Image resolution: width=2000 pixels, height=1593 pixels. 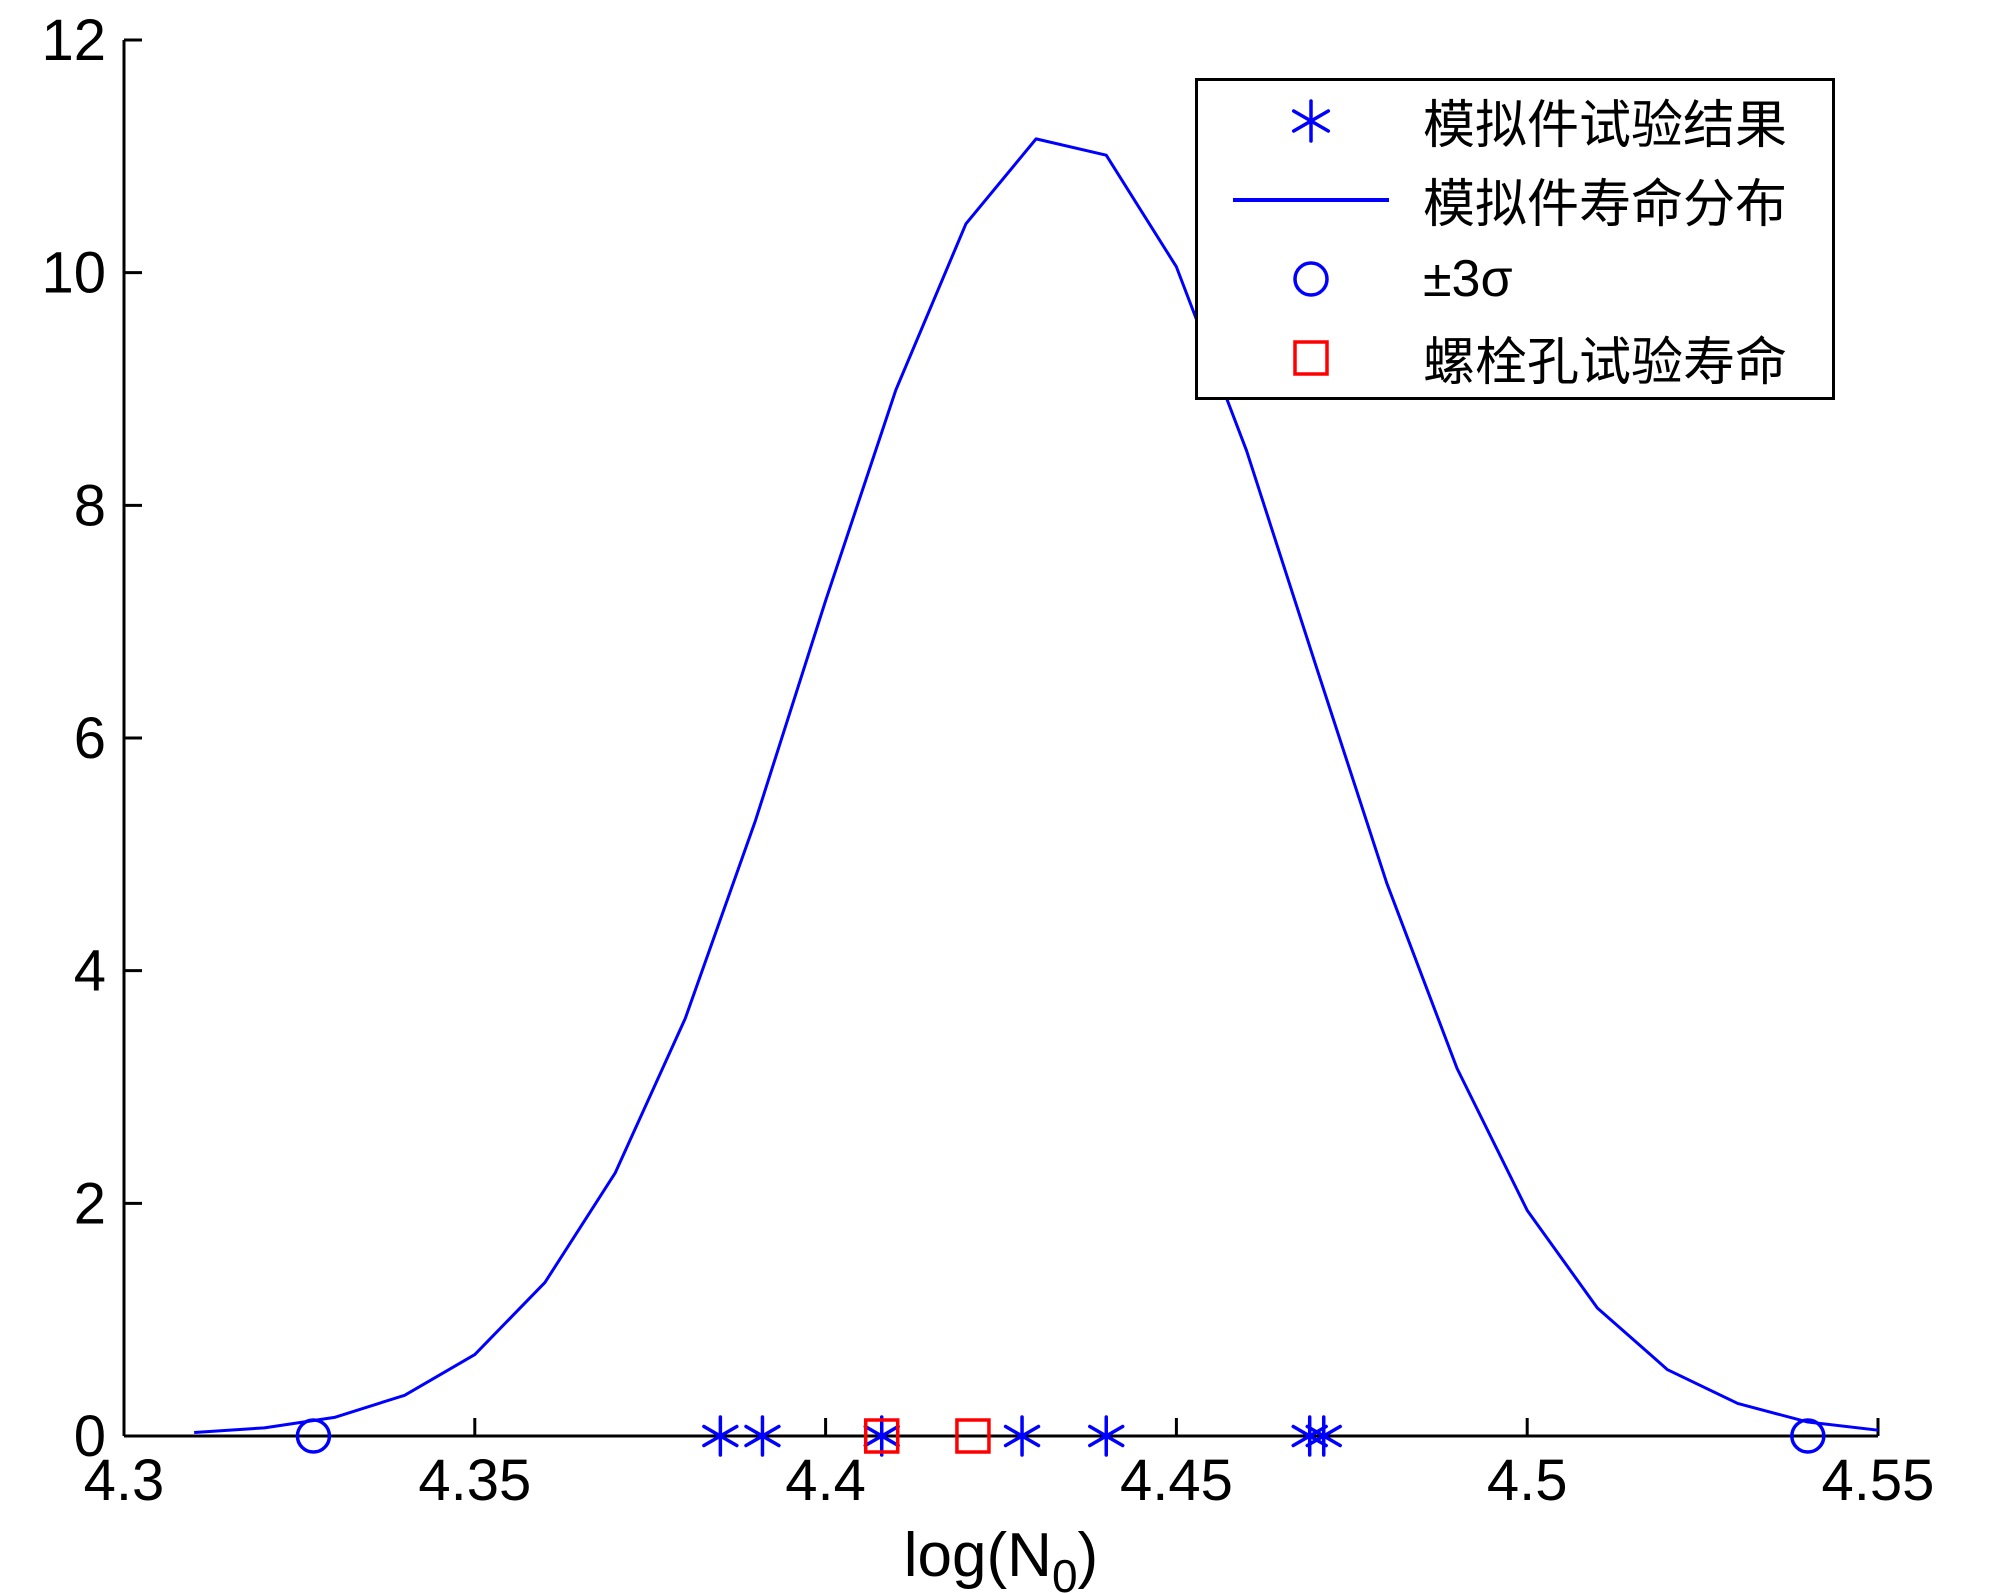 What do you see at coordinates (73, 40) in the screenshot?
I see `y-tick-label: 12` at bounding box center [73, 40].